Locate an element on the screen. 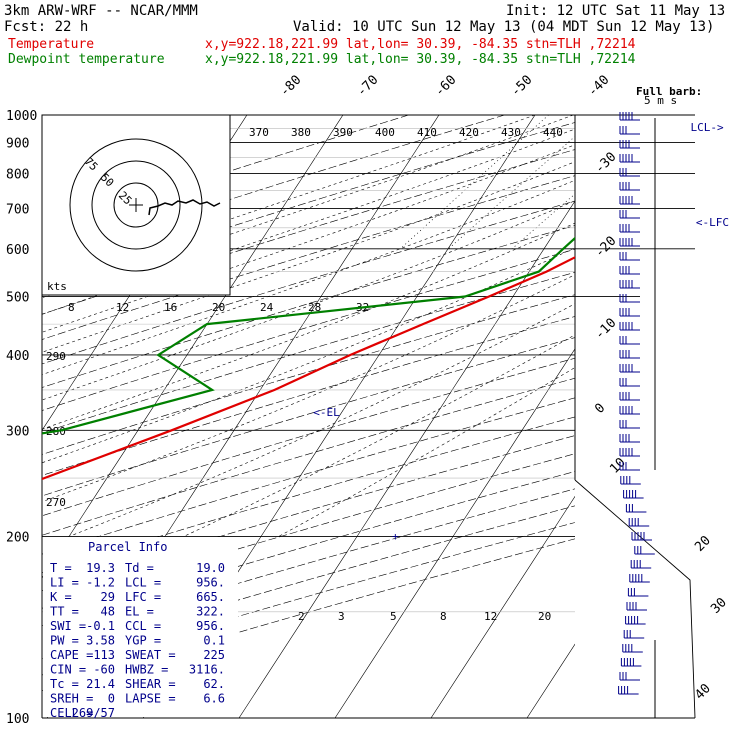  pressure-label: 1000 is located at coordinates (21, 116).